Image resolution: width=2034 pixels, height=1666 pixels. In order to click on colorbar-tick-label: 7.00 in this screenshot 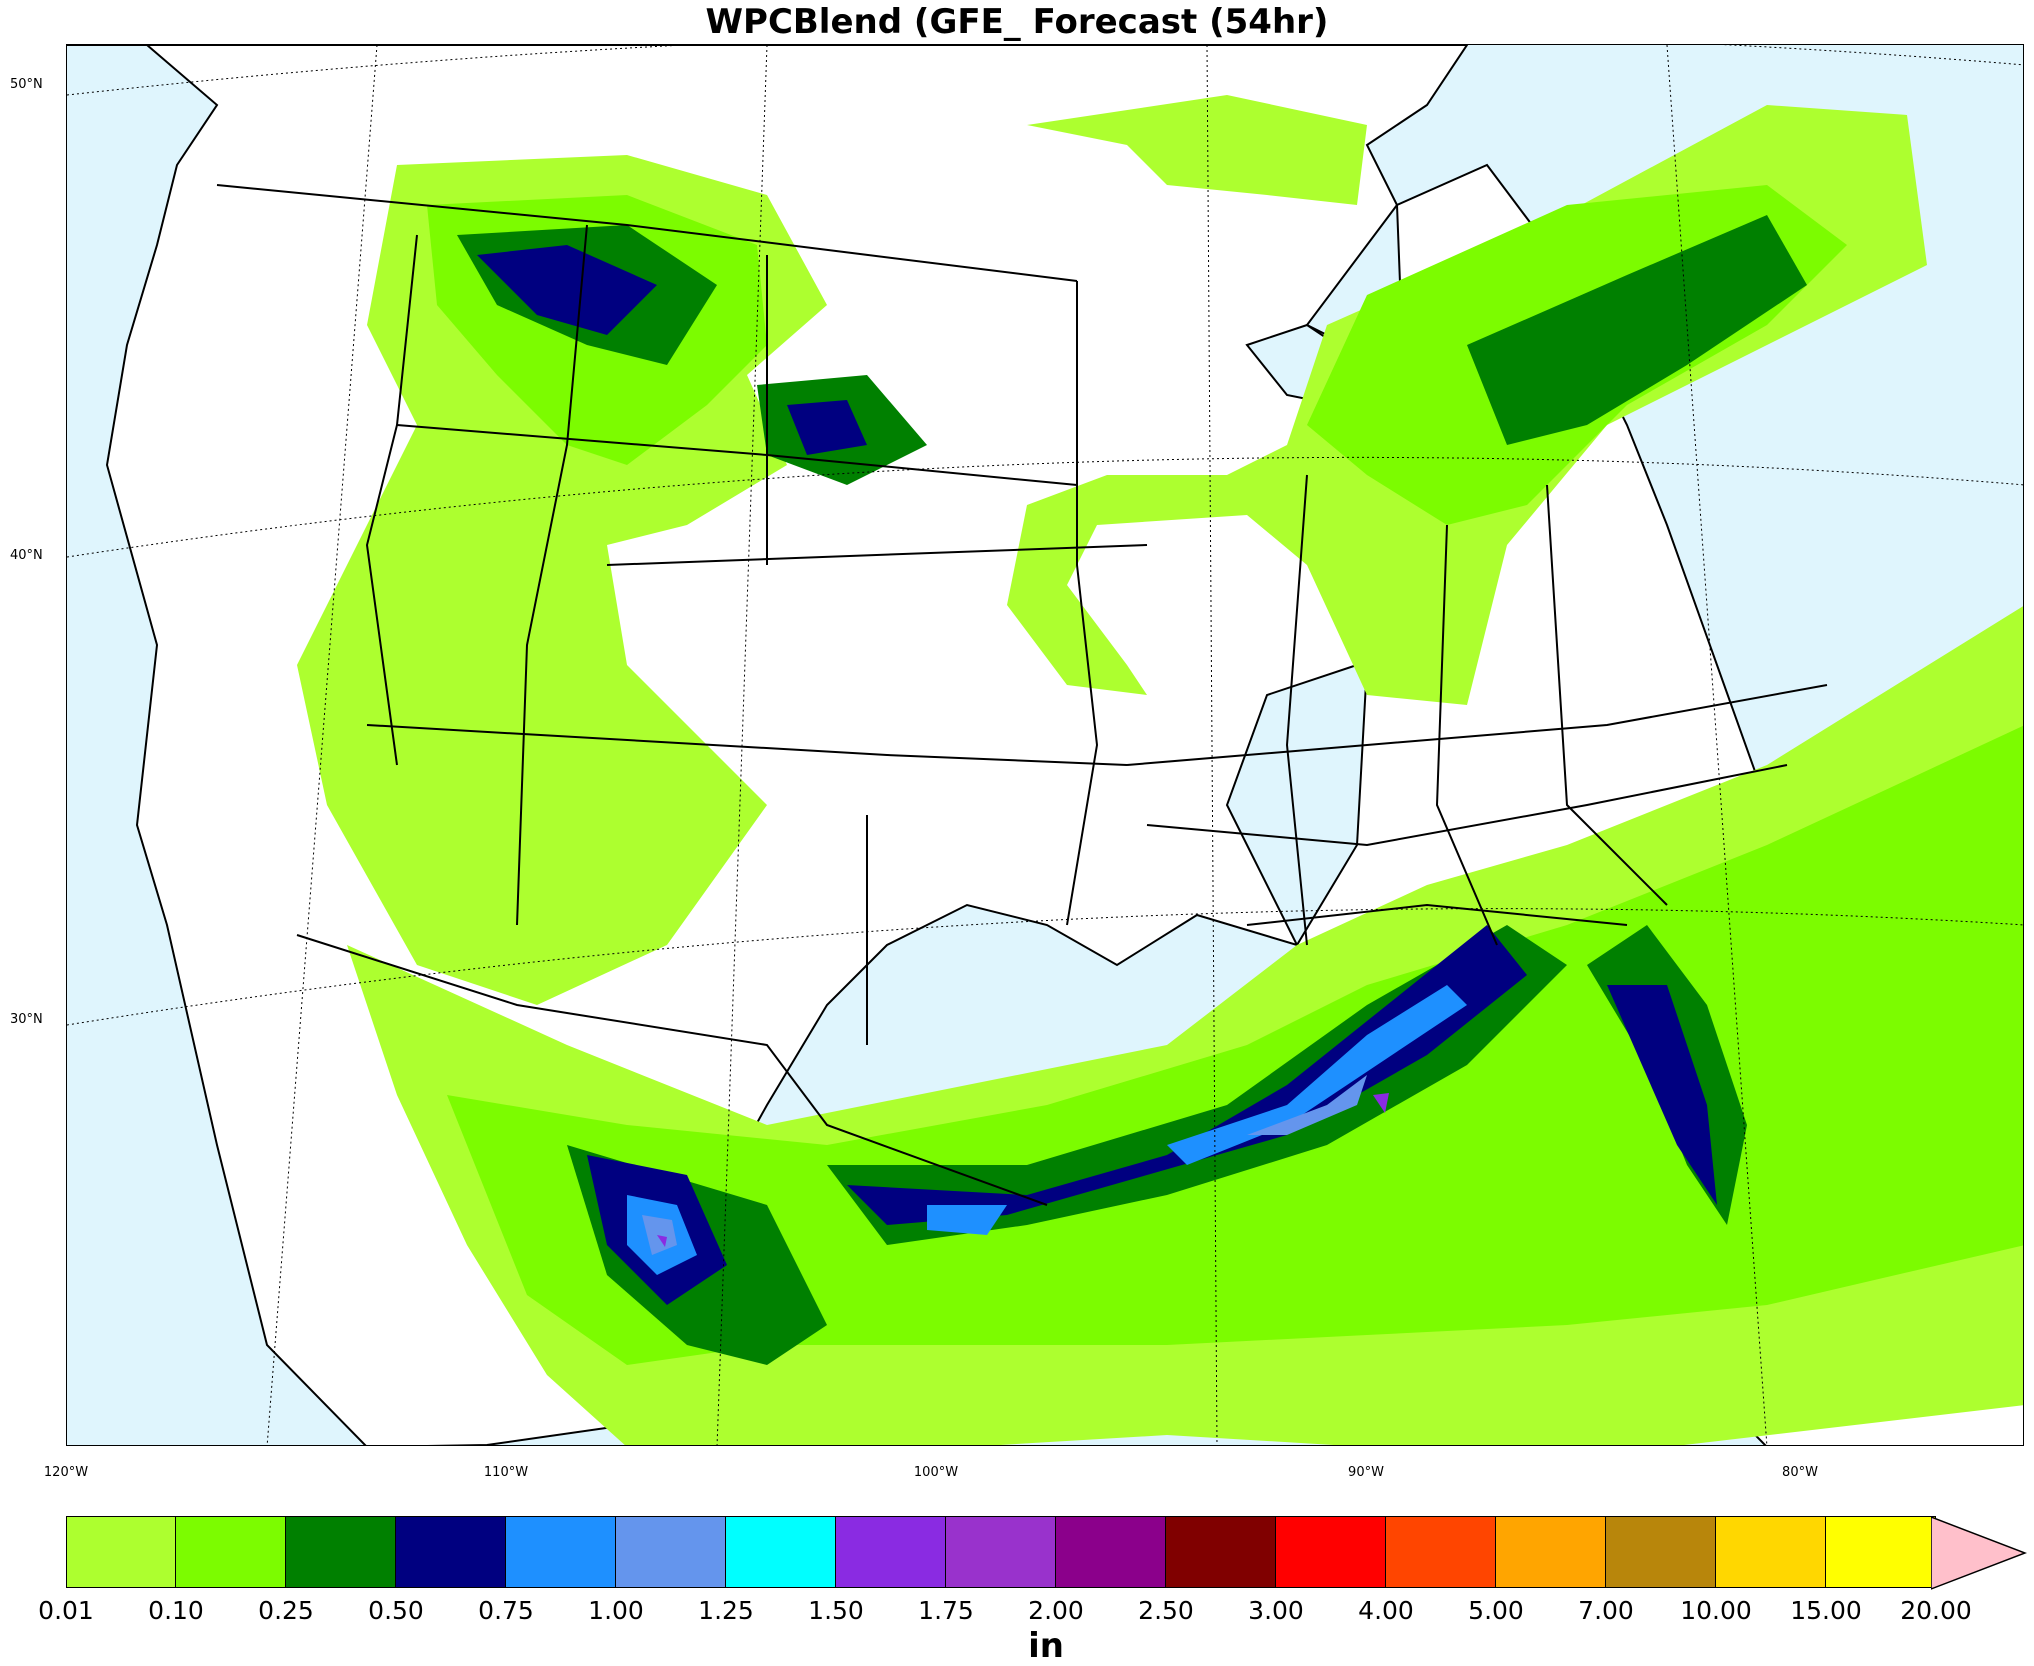, I will do `click(1606, 1610)`.